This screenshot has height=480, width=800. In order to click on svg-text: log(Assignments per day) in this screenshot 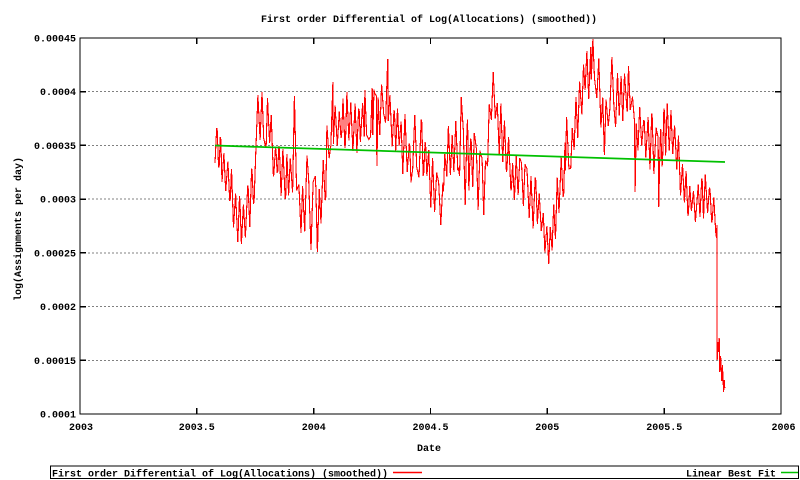, I will do `click(19, 229)`.